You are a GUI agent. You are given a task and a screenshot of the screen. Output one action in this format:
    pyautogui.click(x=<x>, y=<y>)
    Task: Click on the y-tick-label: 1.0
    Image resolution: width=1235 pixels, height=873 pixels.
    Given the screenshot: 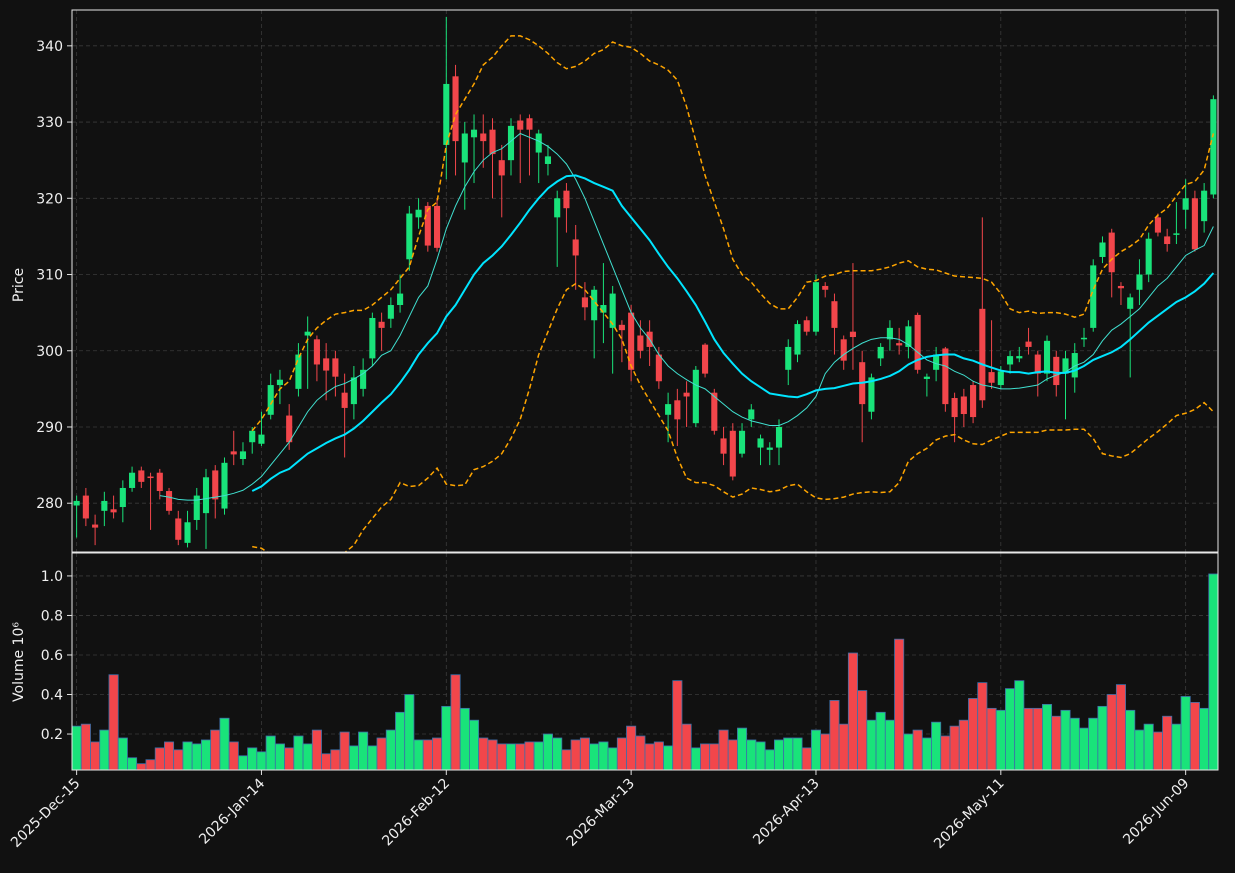 What is the action you would take?
    pyautogui.click(x=52, y=577)
    